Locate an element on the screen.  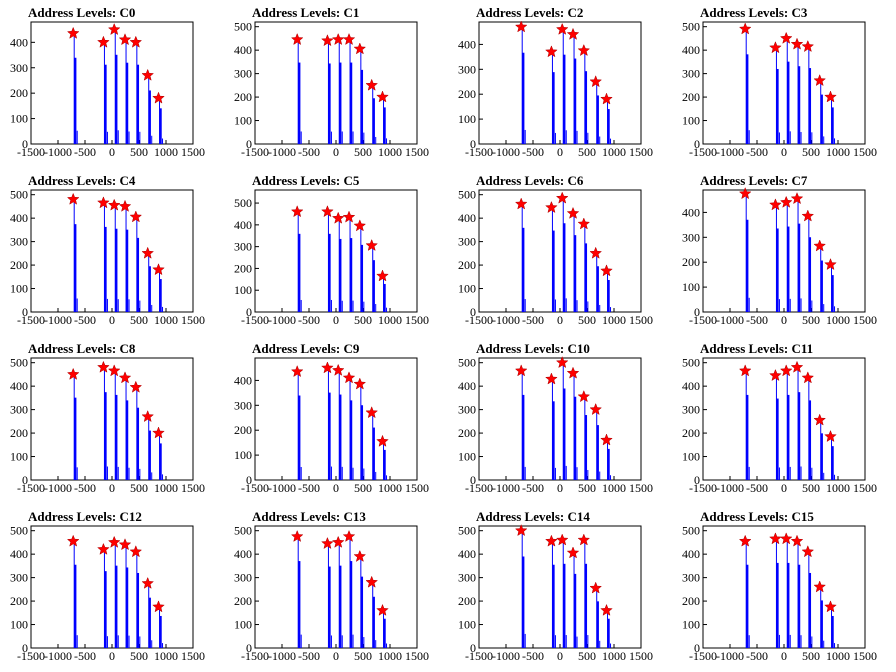
subplot-title: Address Levels: C3 is located at coordinates (754, 12).